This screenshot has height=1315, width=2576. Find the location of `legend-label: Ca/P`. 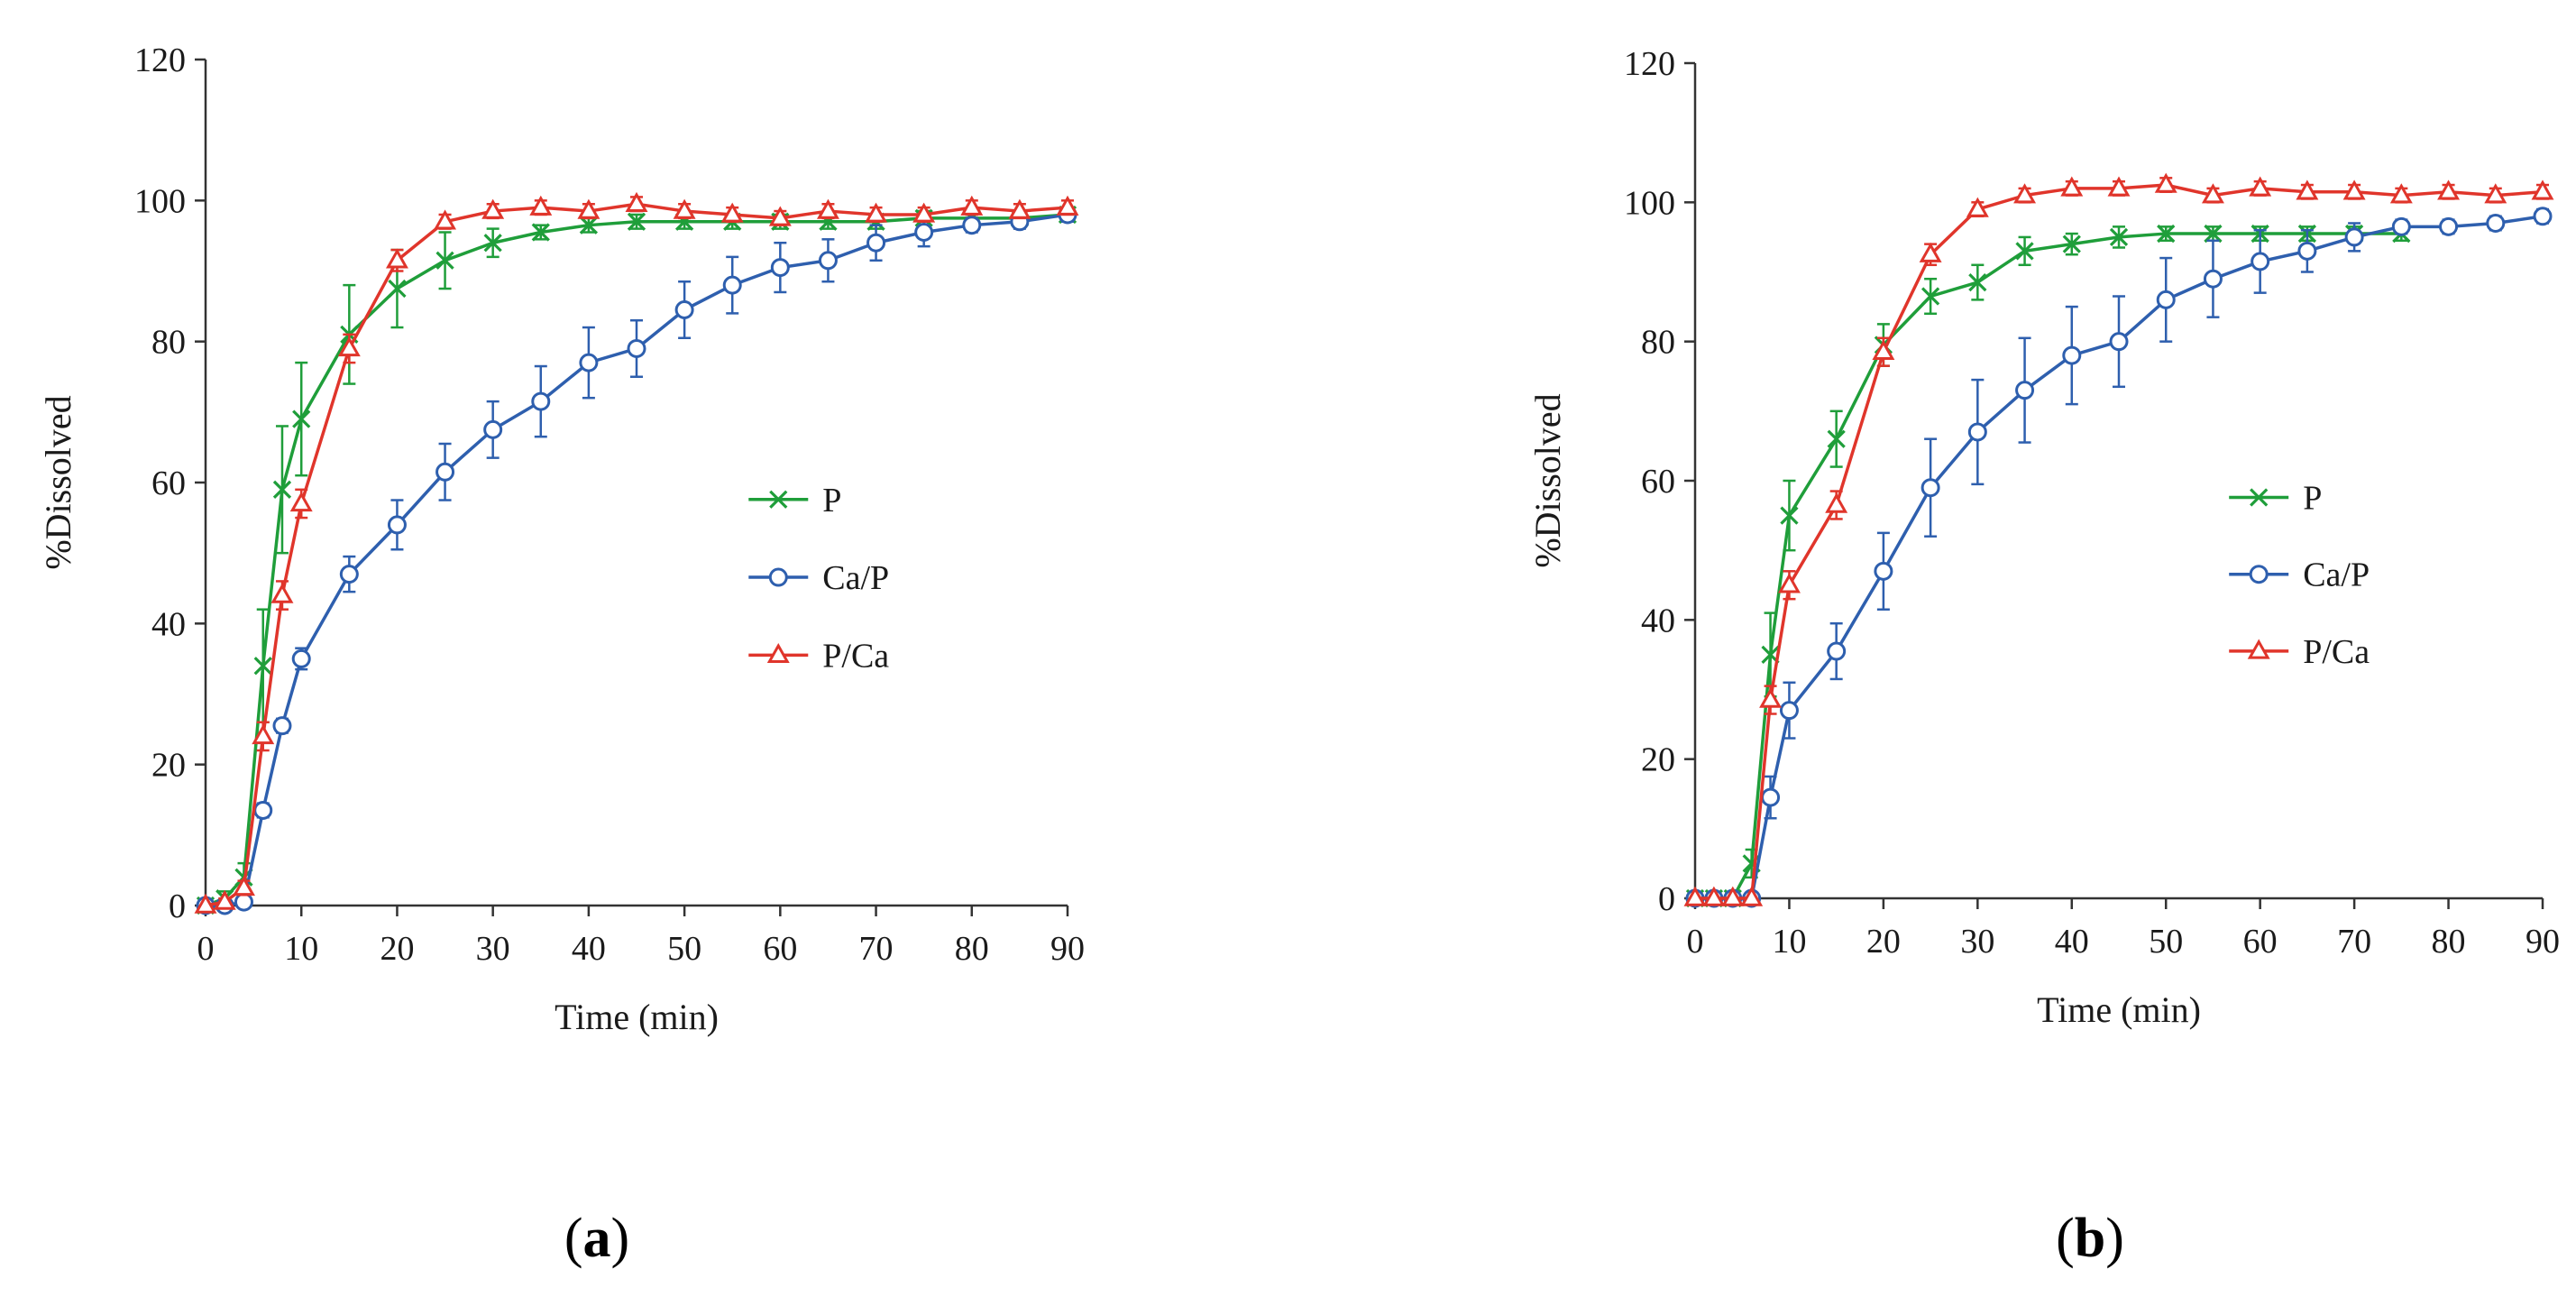

legend-label: Ca/P is located at coordinates (855, 578).